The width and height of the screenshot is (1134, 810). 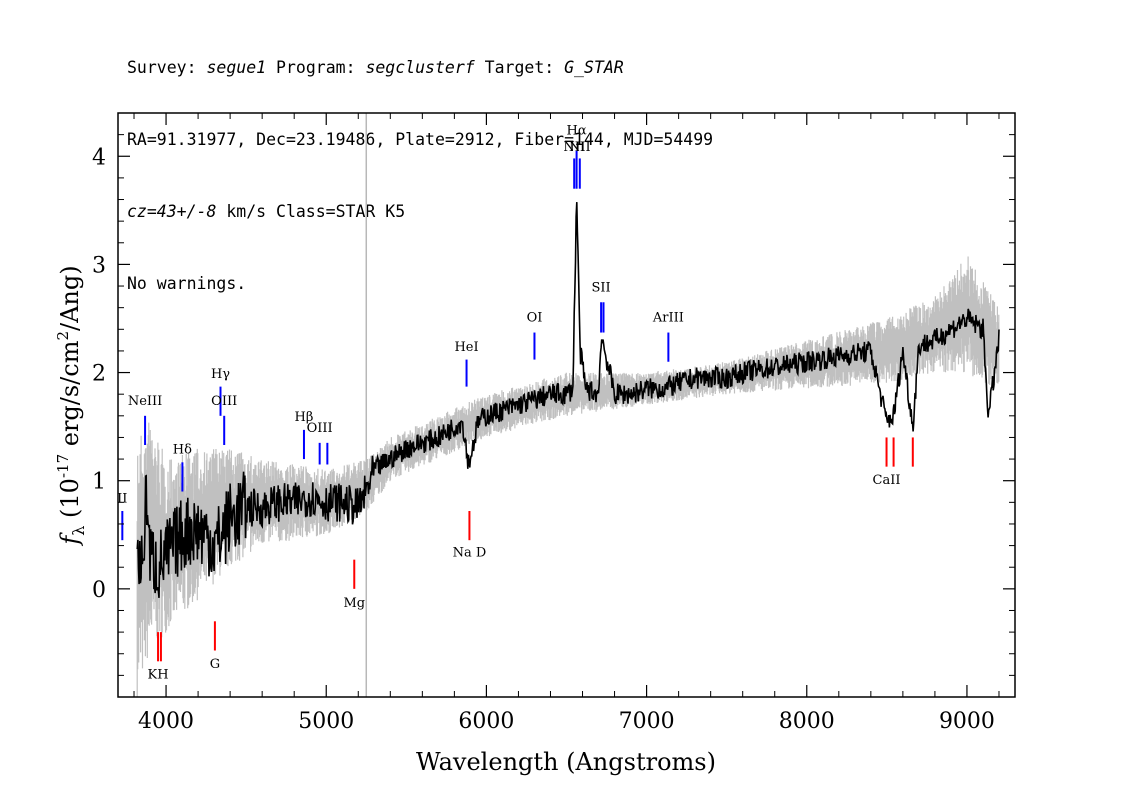 I want to click on y-axis-title: fλ (10-17 erg/s/cm2/Ang), so click(x=71, y=405).